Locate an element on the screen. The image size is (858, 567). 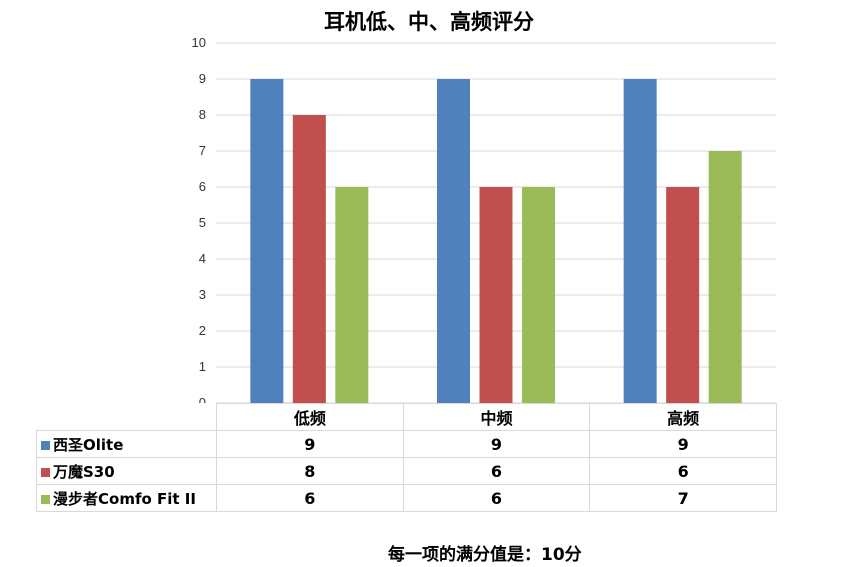
series-name: 漫步者Comfo Fit II is located at coordinates (124, 498).